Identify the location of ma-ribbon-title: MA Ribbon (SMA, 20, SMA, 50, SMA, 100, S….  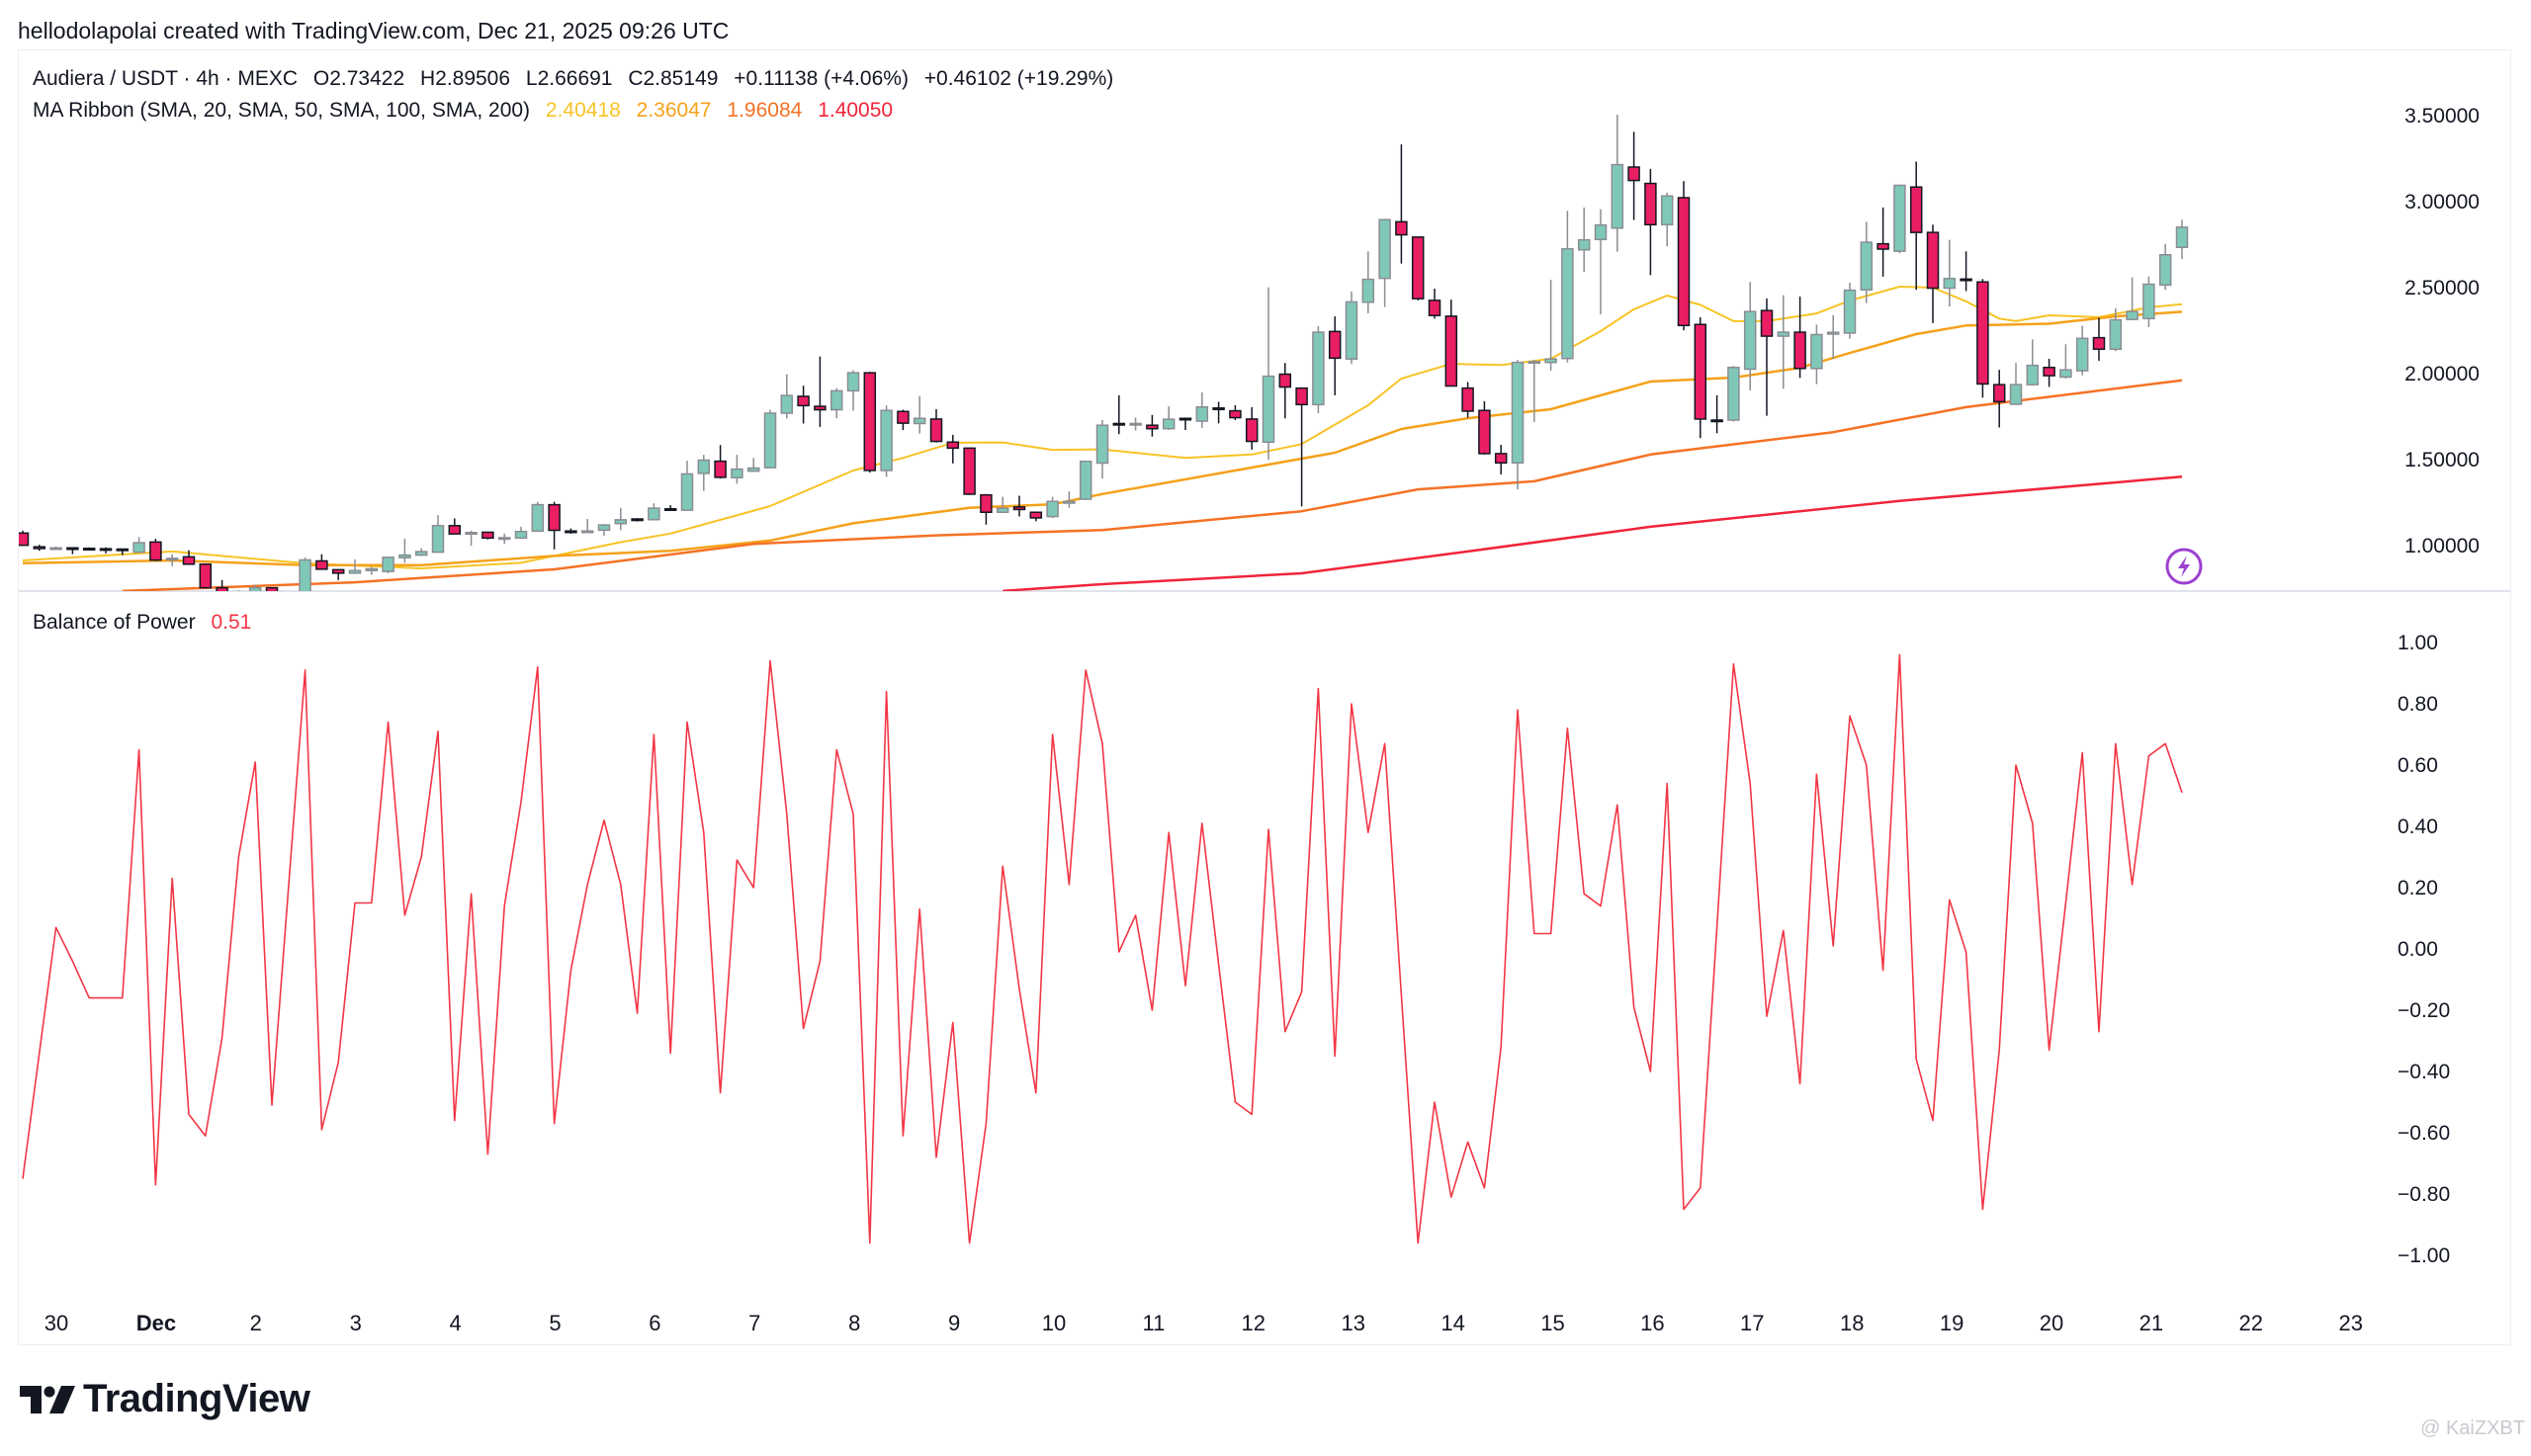
(282, 110).